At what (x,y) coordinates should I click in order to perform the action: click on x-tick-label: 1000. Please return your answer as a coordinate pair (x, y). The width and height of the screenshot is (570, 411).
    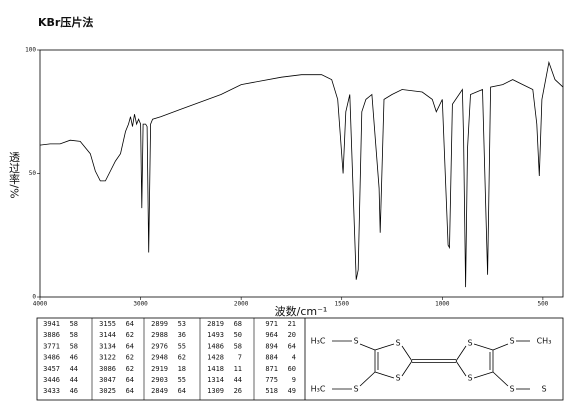
    Looking at the image, I should click on (442, 304).